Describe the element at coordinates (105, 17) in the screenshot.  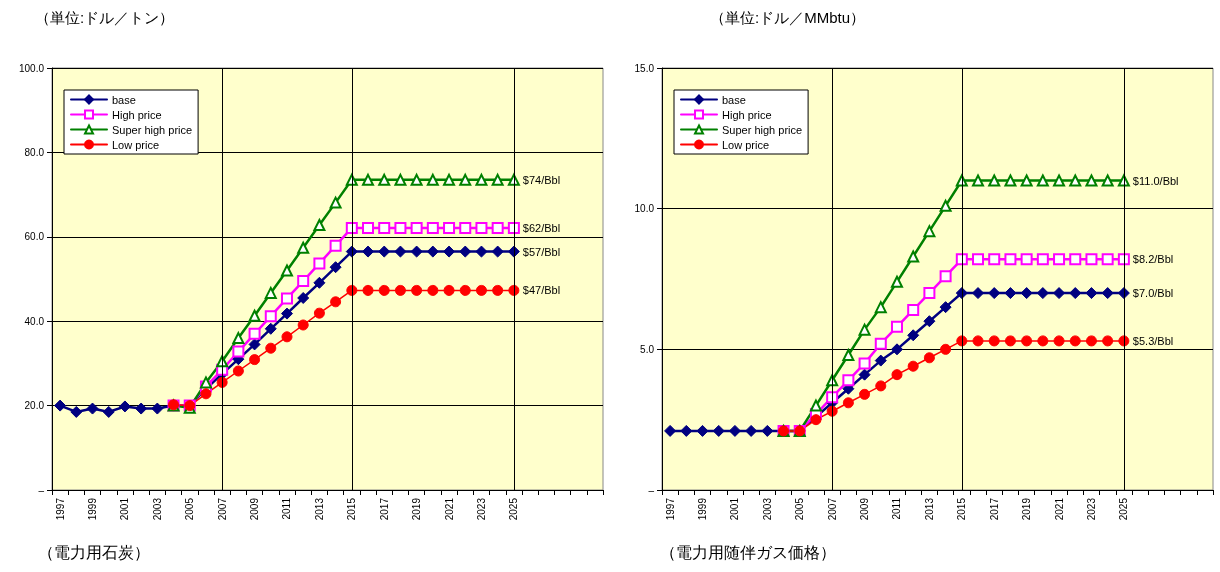
I see `y-axis-title: （単位:ドル／トン）` at that location.